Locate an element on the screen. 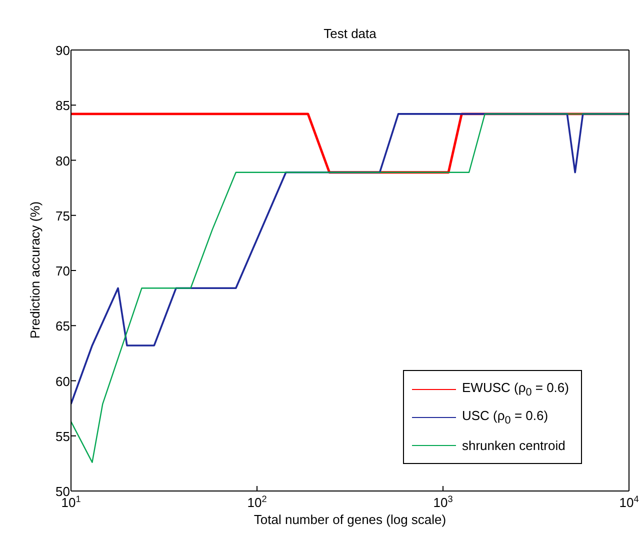 The height and width of the screenshot is (548, 640). y-tick-label: 55 is located at coordinates (63, 436).